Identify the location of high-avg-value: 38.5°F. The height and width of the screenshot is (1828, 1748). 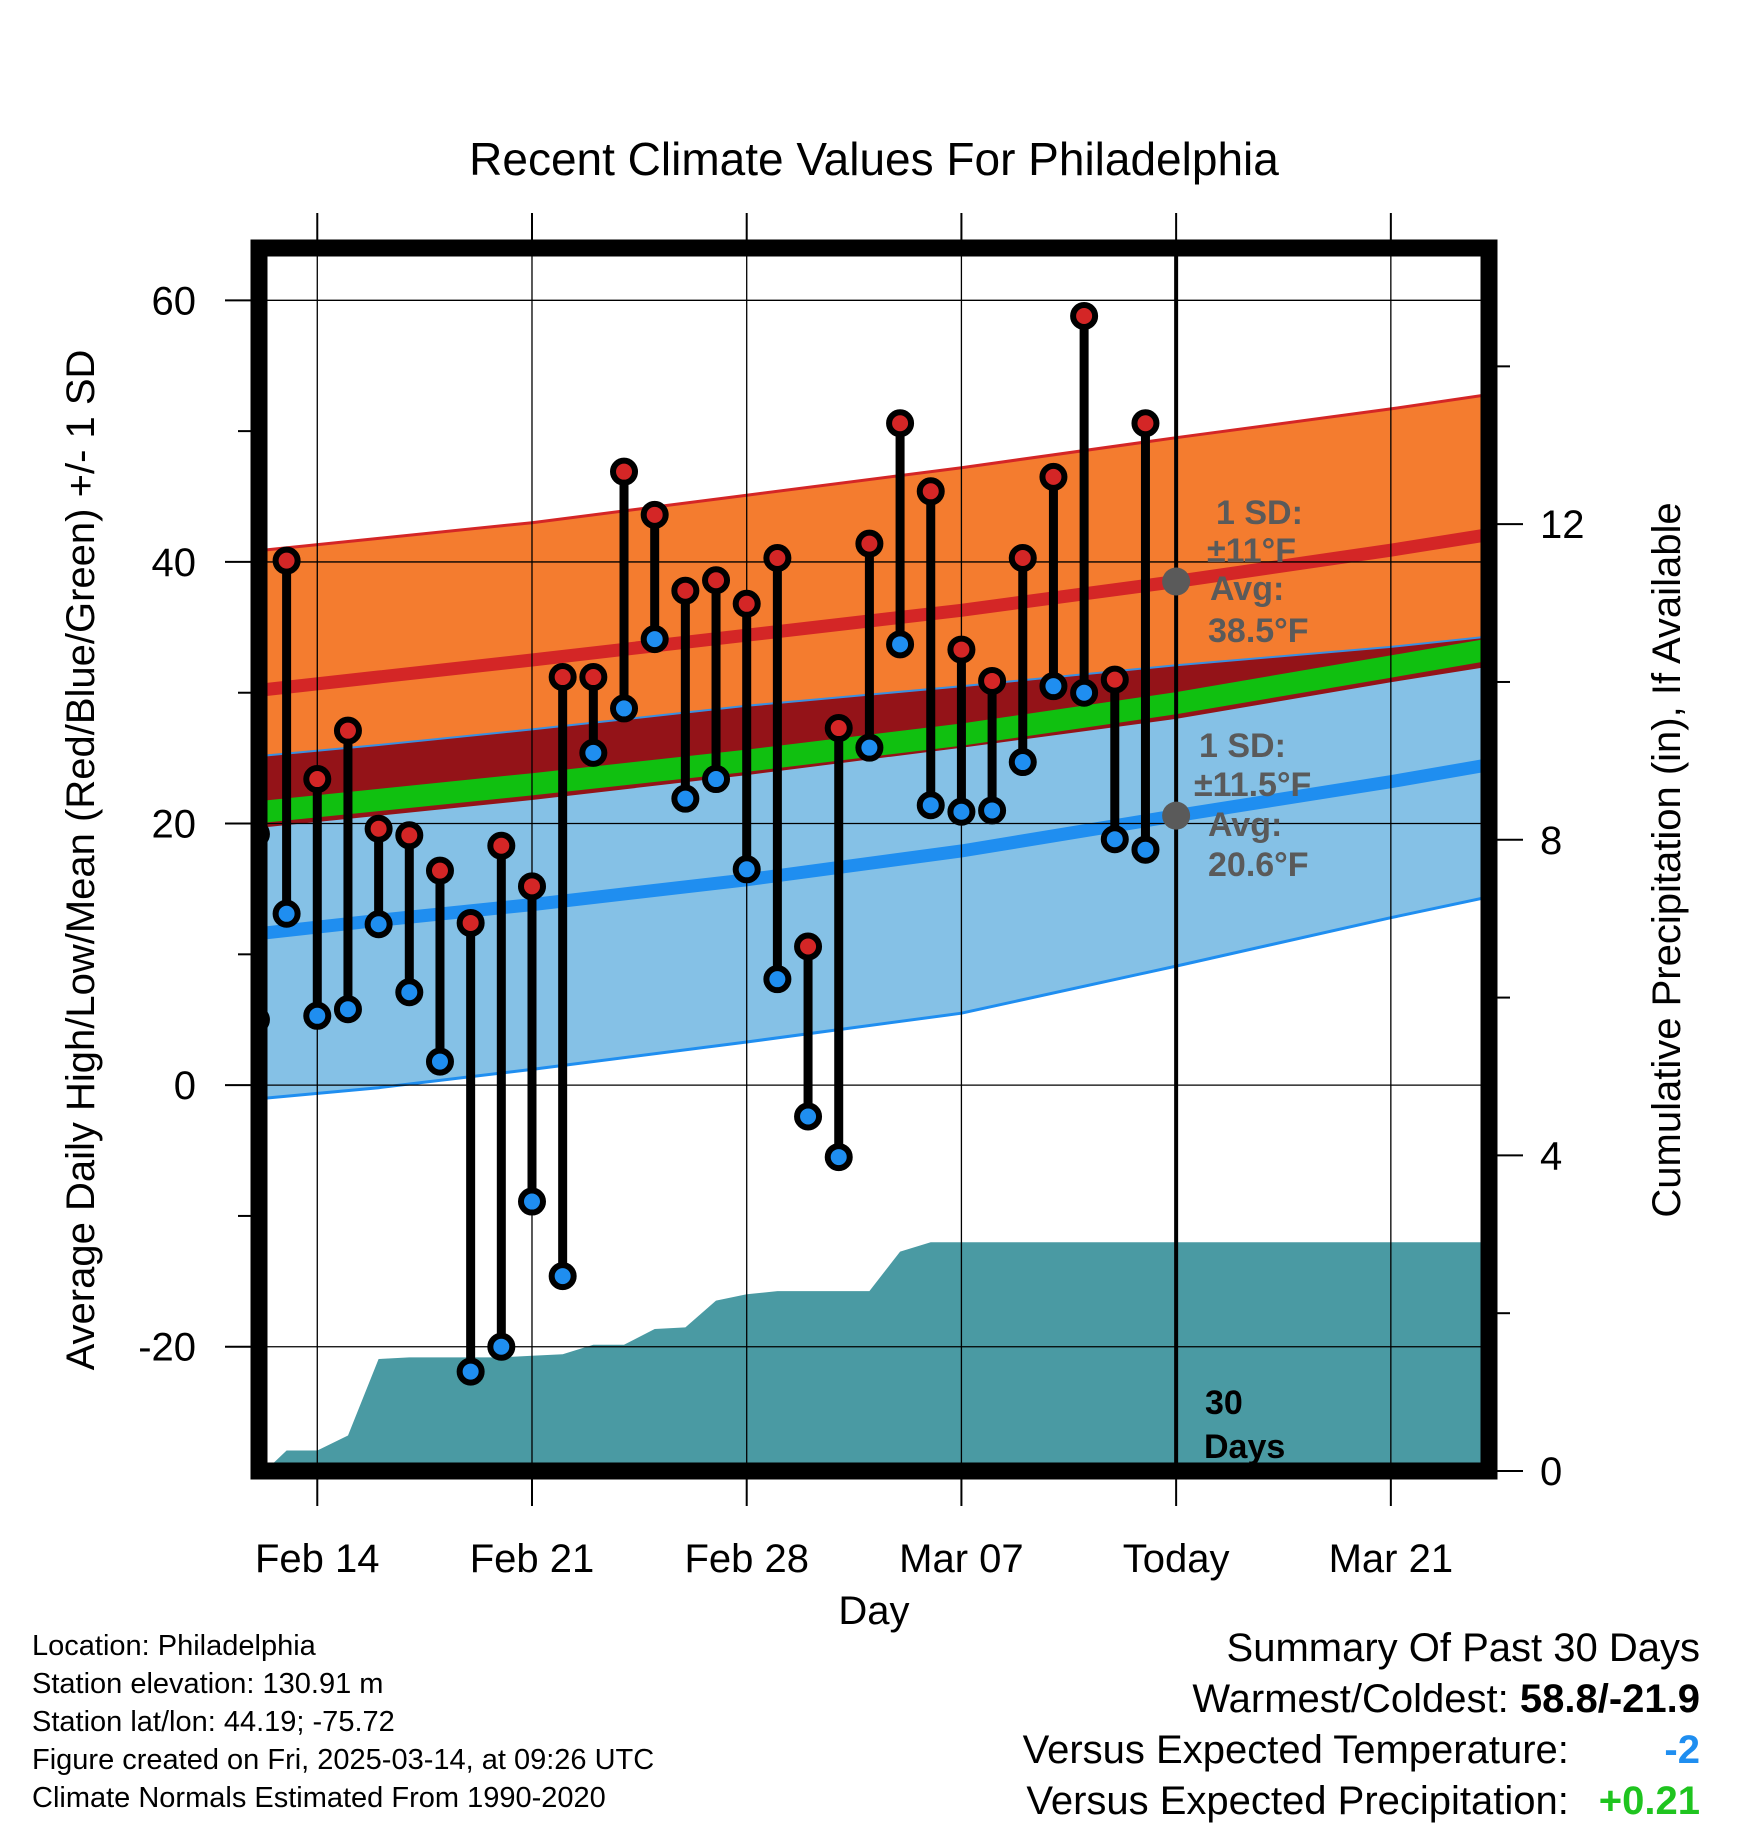
(1258, 631).